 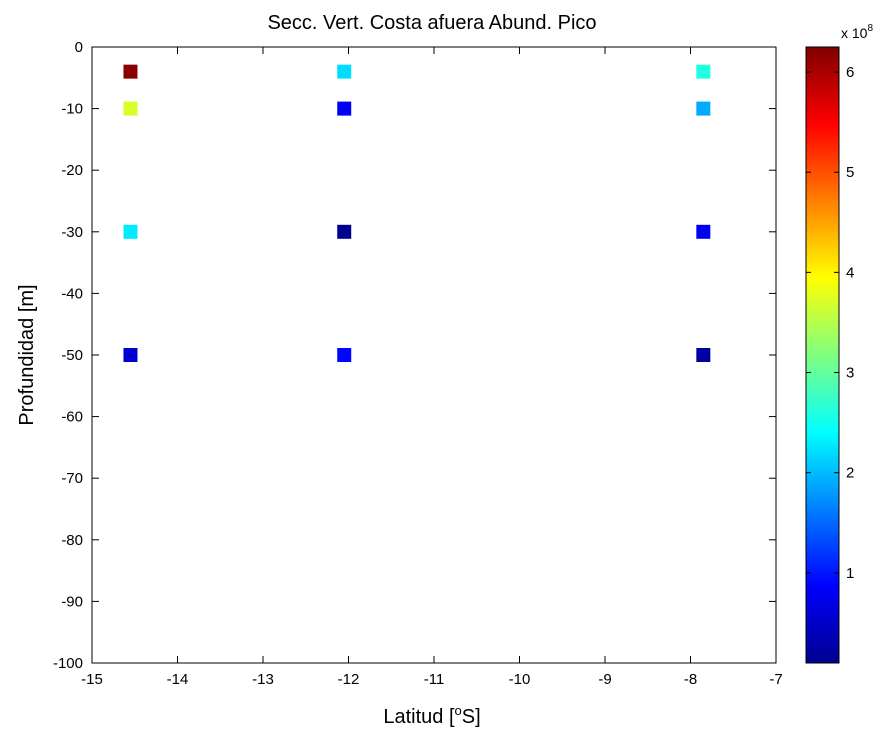 I want to click on x-tick-label: -12, so click(x=349, y=679).